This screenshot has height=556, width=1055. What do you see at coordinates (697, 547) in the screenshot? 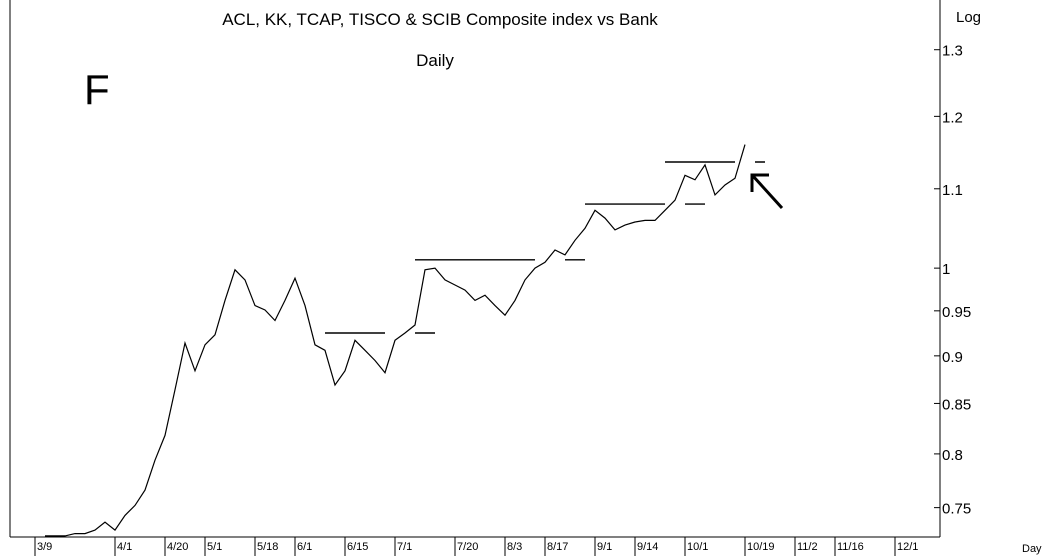
I see `x-tick-label: 10/1` at bounding box center [697, 547].